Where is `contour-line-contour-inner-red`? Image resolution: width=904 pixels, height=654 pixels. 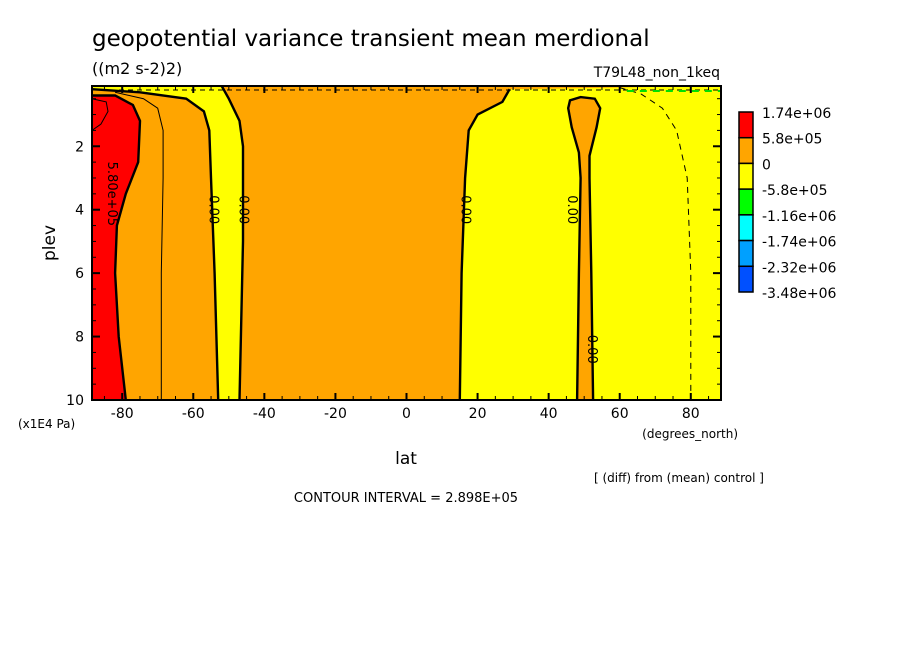
contour-line-contour-inner-red is located at coordinates (100, 114).